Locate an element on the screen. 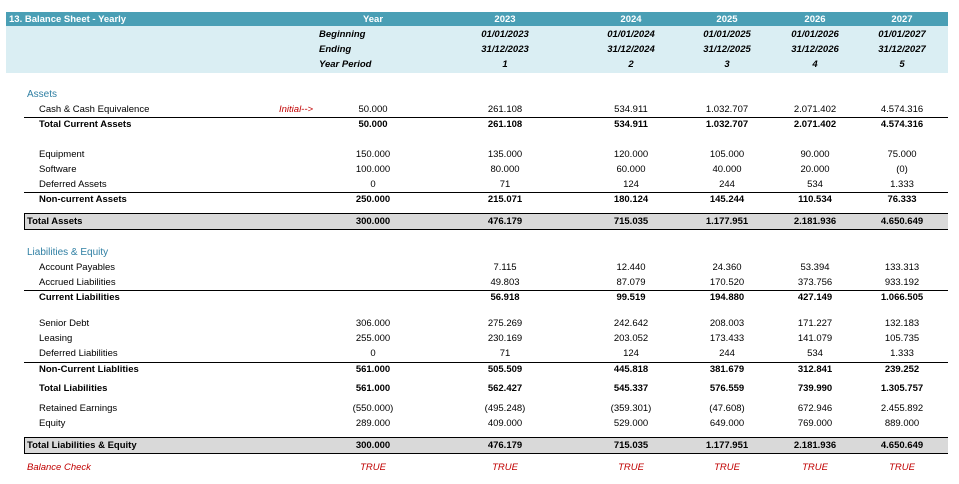  row-value-accrued: 87.079 is located at coordinates (631, 282).